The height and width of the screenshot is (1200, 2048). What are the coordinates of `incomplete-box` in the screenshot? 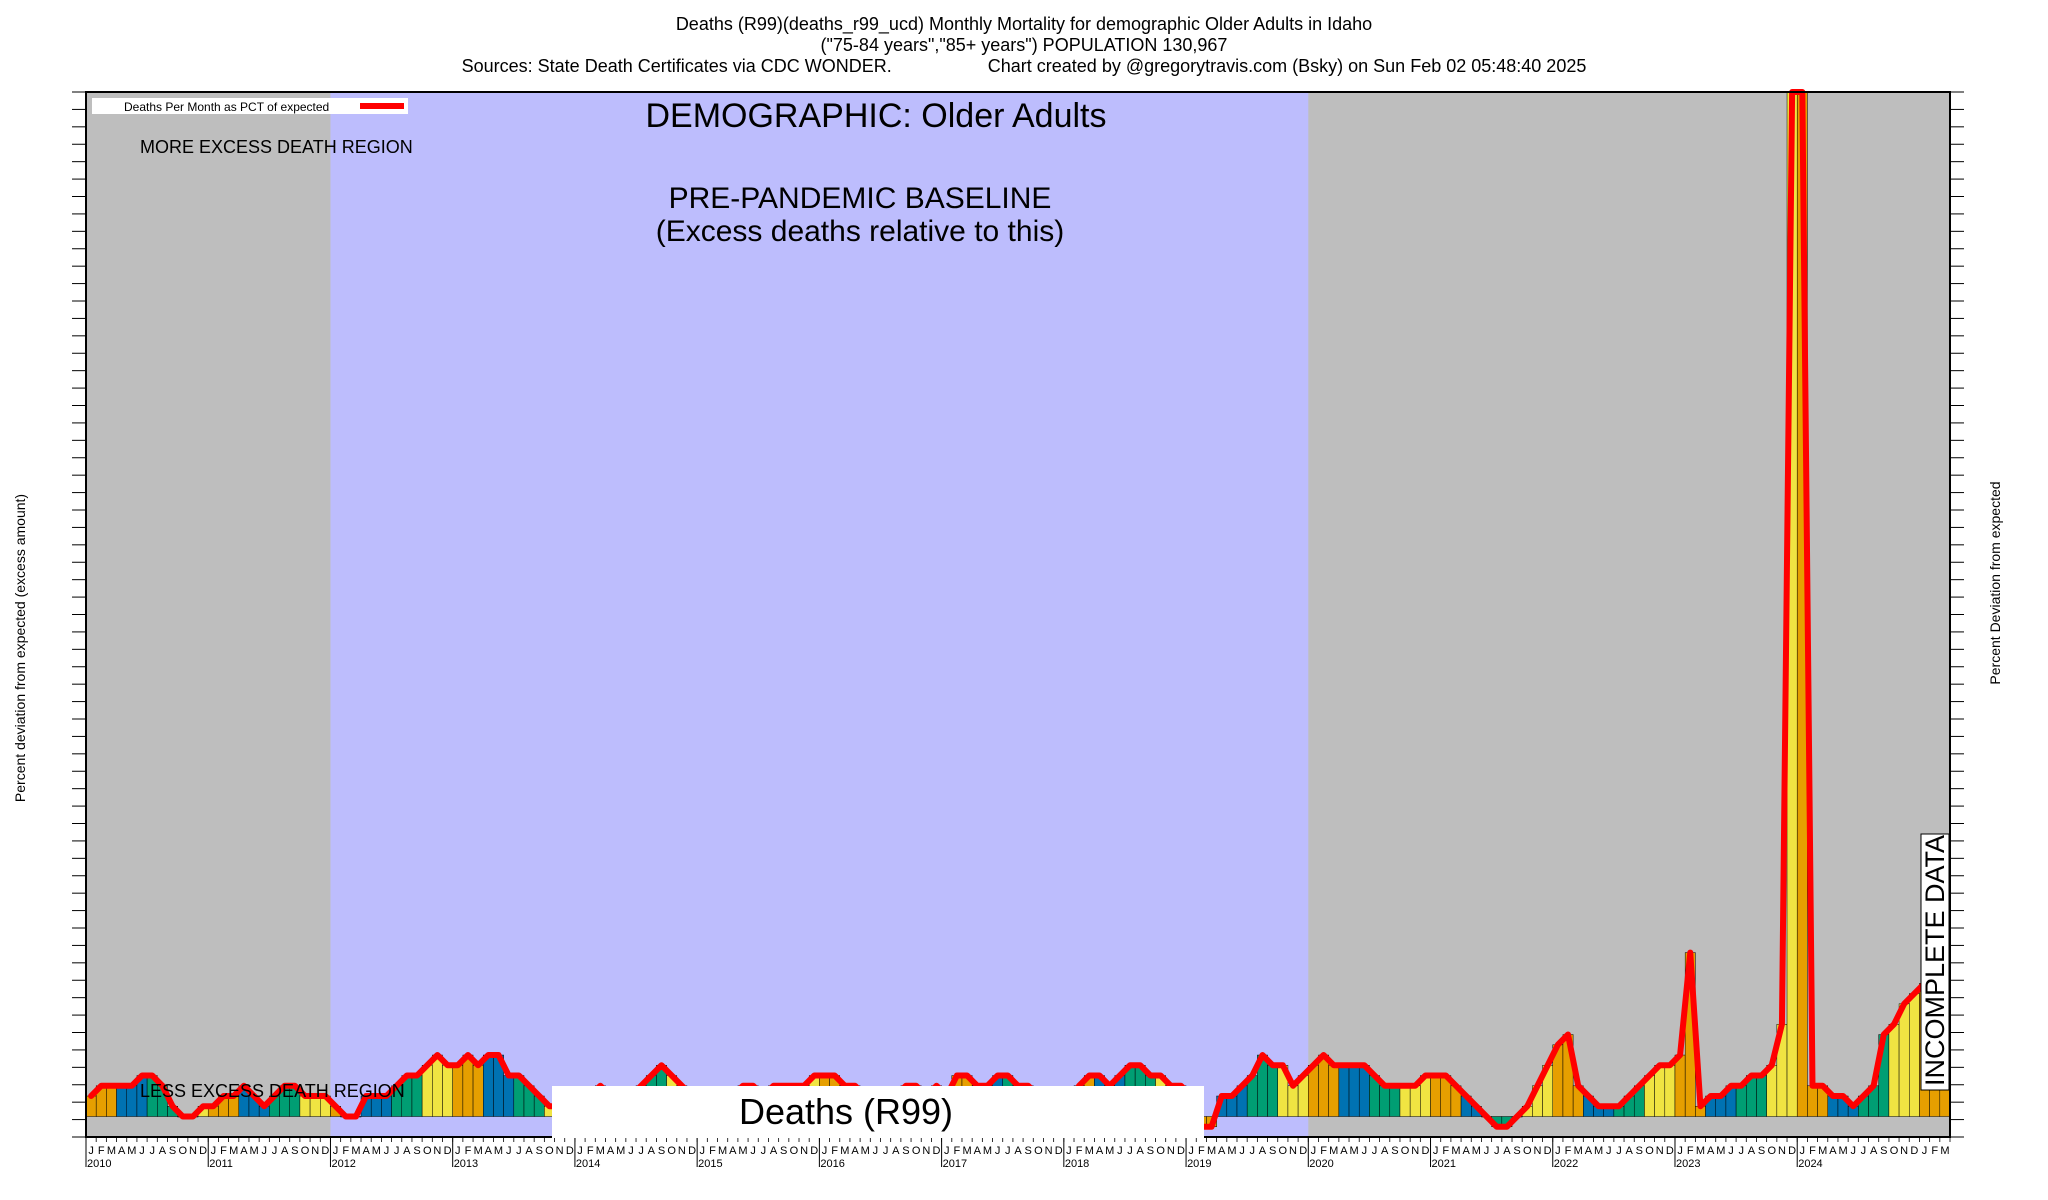 It's located at (1935, 962).